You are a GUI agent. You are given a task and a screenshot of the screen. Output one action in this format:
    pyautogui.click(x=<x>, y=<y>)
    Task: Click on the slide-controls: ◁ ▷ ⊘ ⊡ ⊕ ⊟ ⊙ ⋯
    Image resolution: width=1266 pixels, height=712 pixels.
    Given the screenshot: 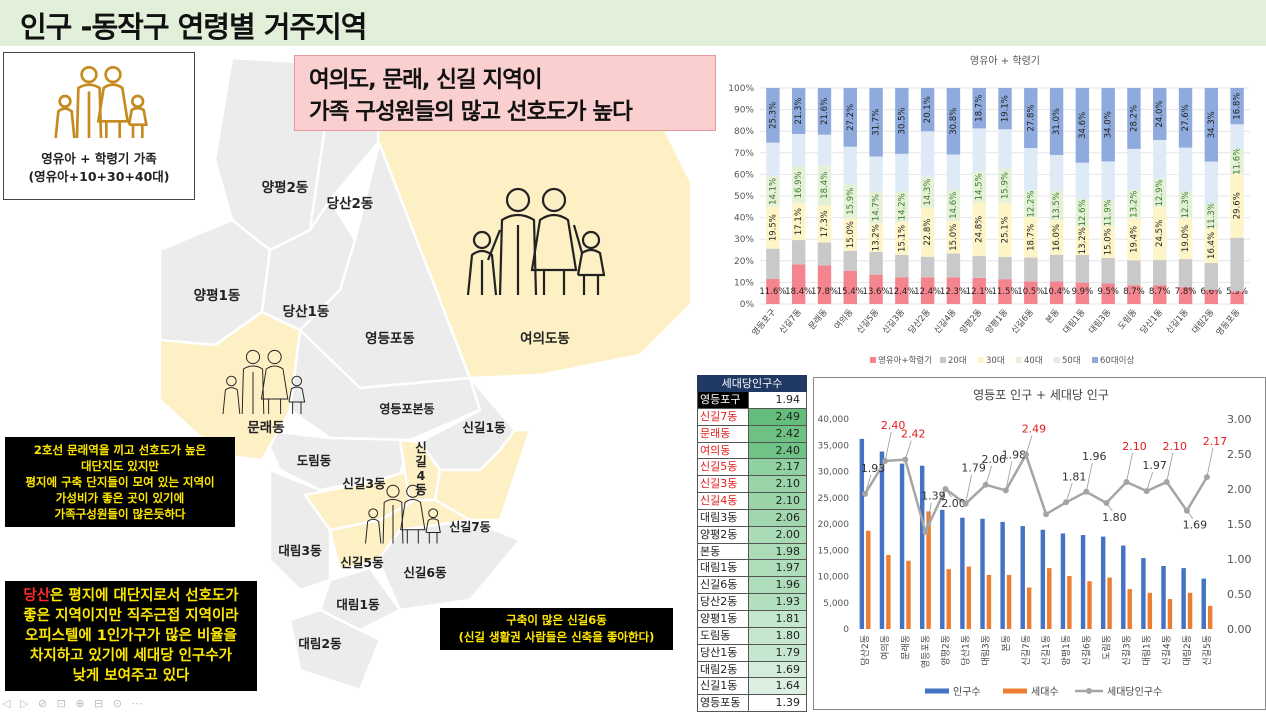 What is the action you would take?
    pyautogui.click(x=74, y=703)
    